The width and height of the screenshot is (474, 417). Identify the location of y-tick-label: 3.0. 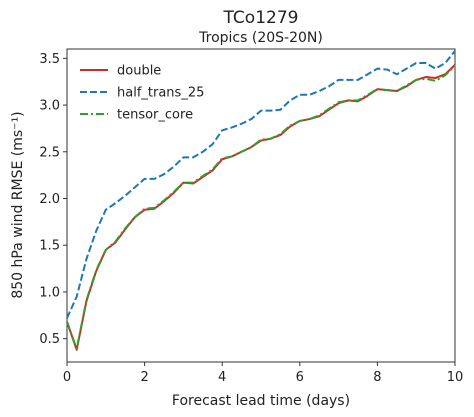
(49, 106).